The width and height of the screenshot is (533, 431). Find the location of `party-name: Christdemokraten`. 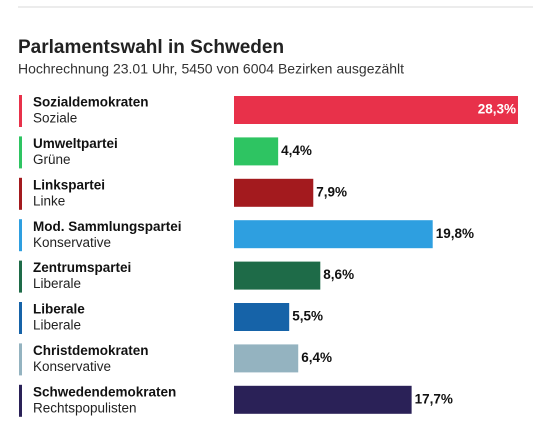

party-name: Christdemokraten is located at coordinates (91, 350).